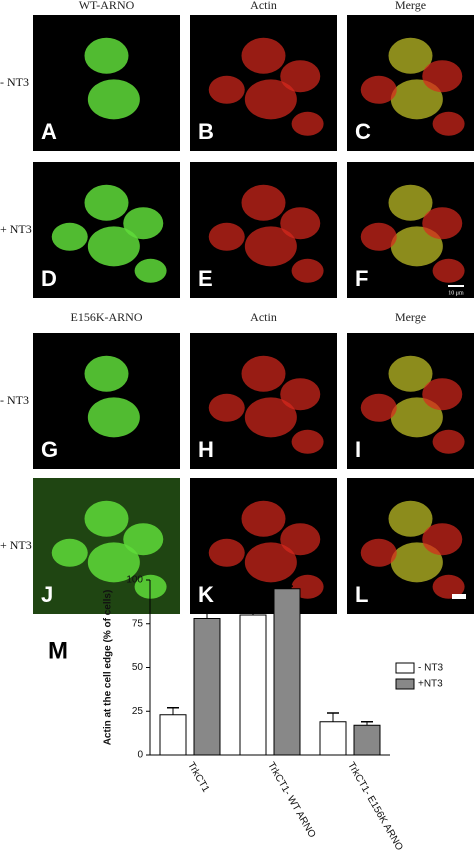 The width and height of the screenshot is (474, 860). What do you see at coordinates (205, 278) in the screenshot?
I see `panel-letter: E` at bounding box center [205, 278].